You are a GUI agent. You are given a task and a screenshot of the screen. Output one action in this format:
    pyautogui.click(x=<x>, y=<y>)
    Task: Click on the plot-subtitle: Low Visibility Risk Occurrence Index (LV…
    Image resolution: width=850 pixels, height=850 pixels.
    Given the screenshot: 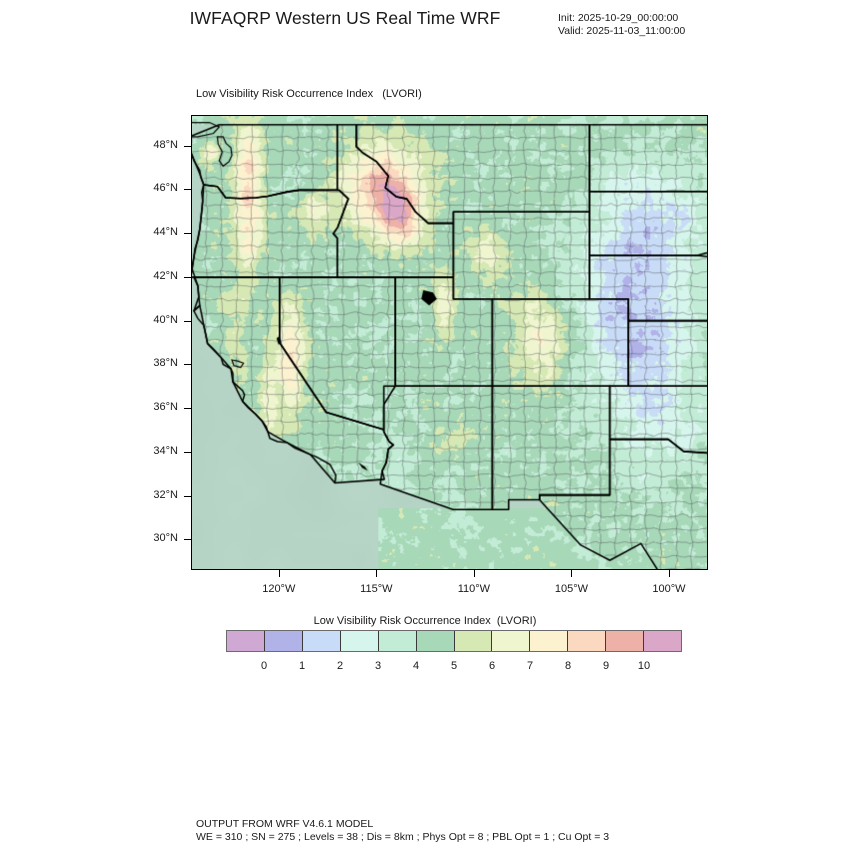 What is the action you would take?
    pyautogui.click(x=309, y=94)
    